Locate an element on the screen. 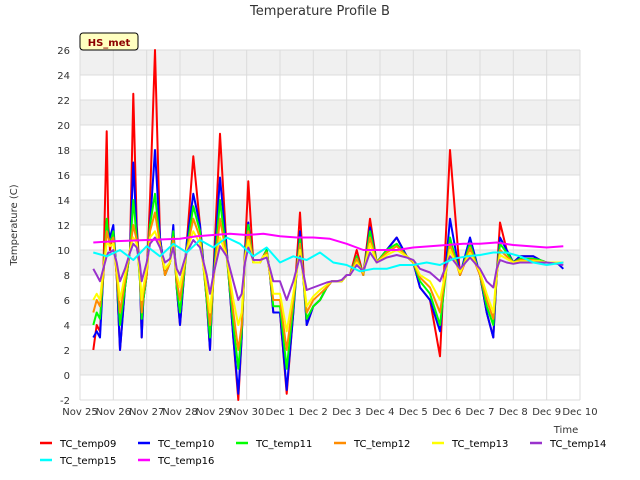  y-tick-label: 8 is located at coordinates (67, 276).